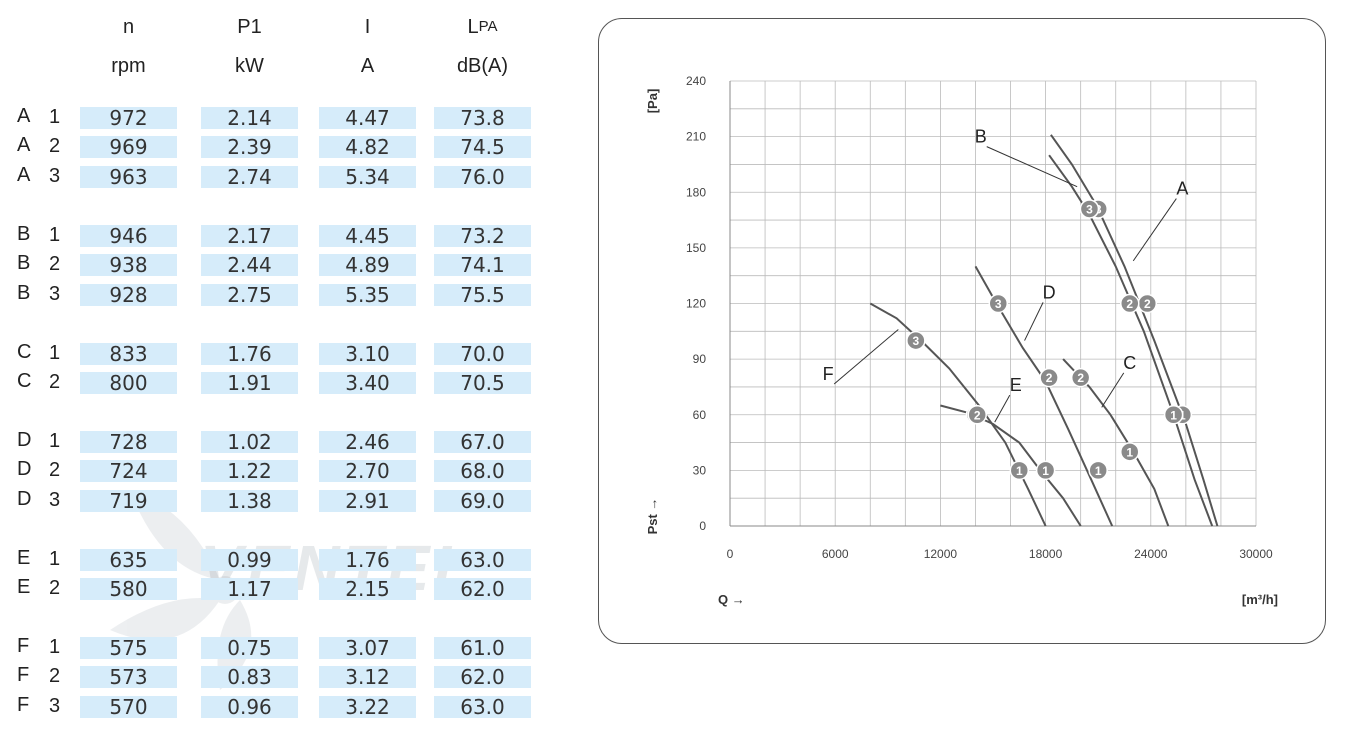 The width and height of the screenshot is (1361, 737). Describe the element at coordinates (1016, 385) in the screenshot. I see `curve-label-e: E` at that location.